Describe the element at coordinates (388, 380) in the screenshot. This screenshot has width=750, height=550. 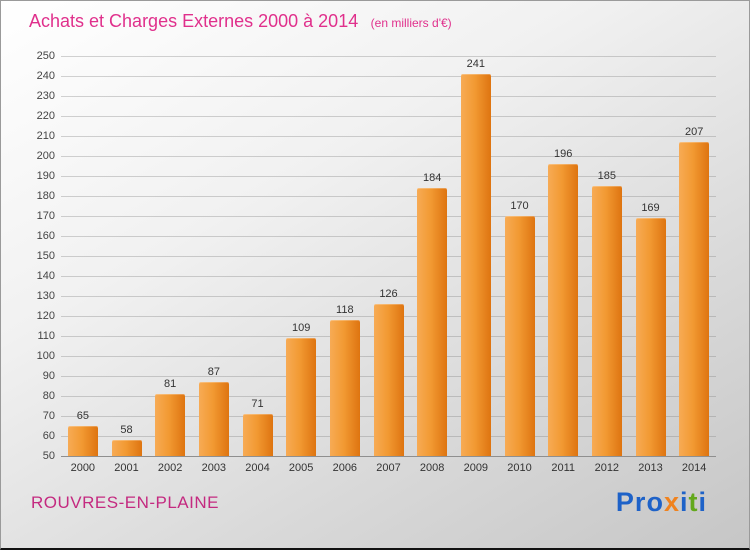
I see `bar-2007` at that location.